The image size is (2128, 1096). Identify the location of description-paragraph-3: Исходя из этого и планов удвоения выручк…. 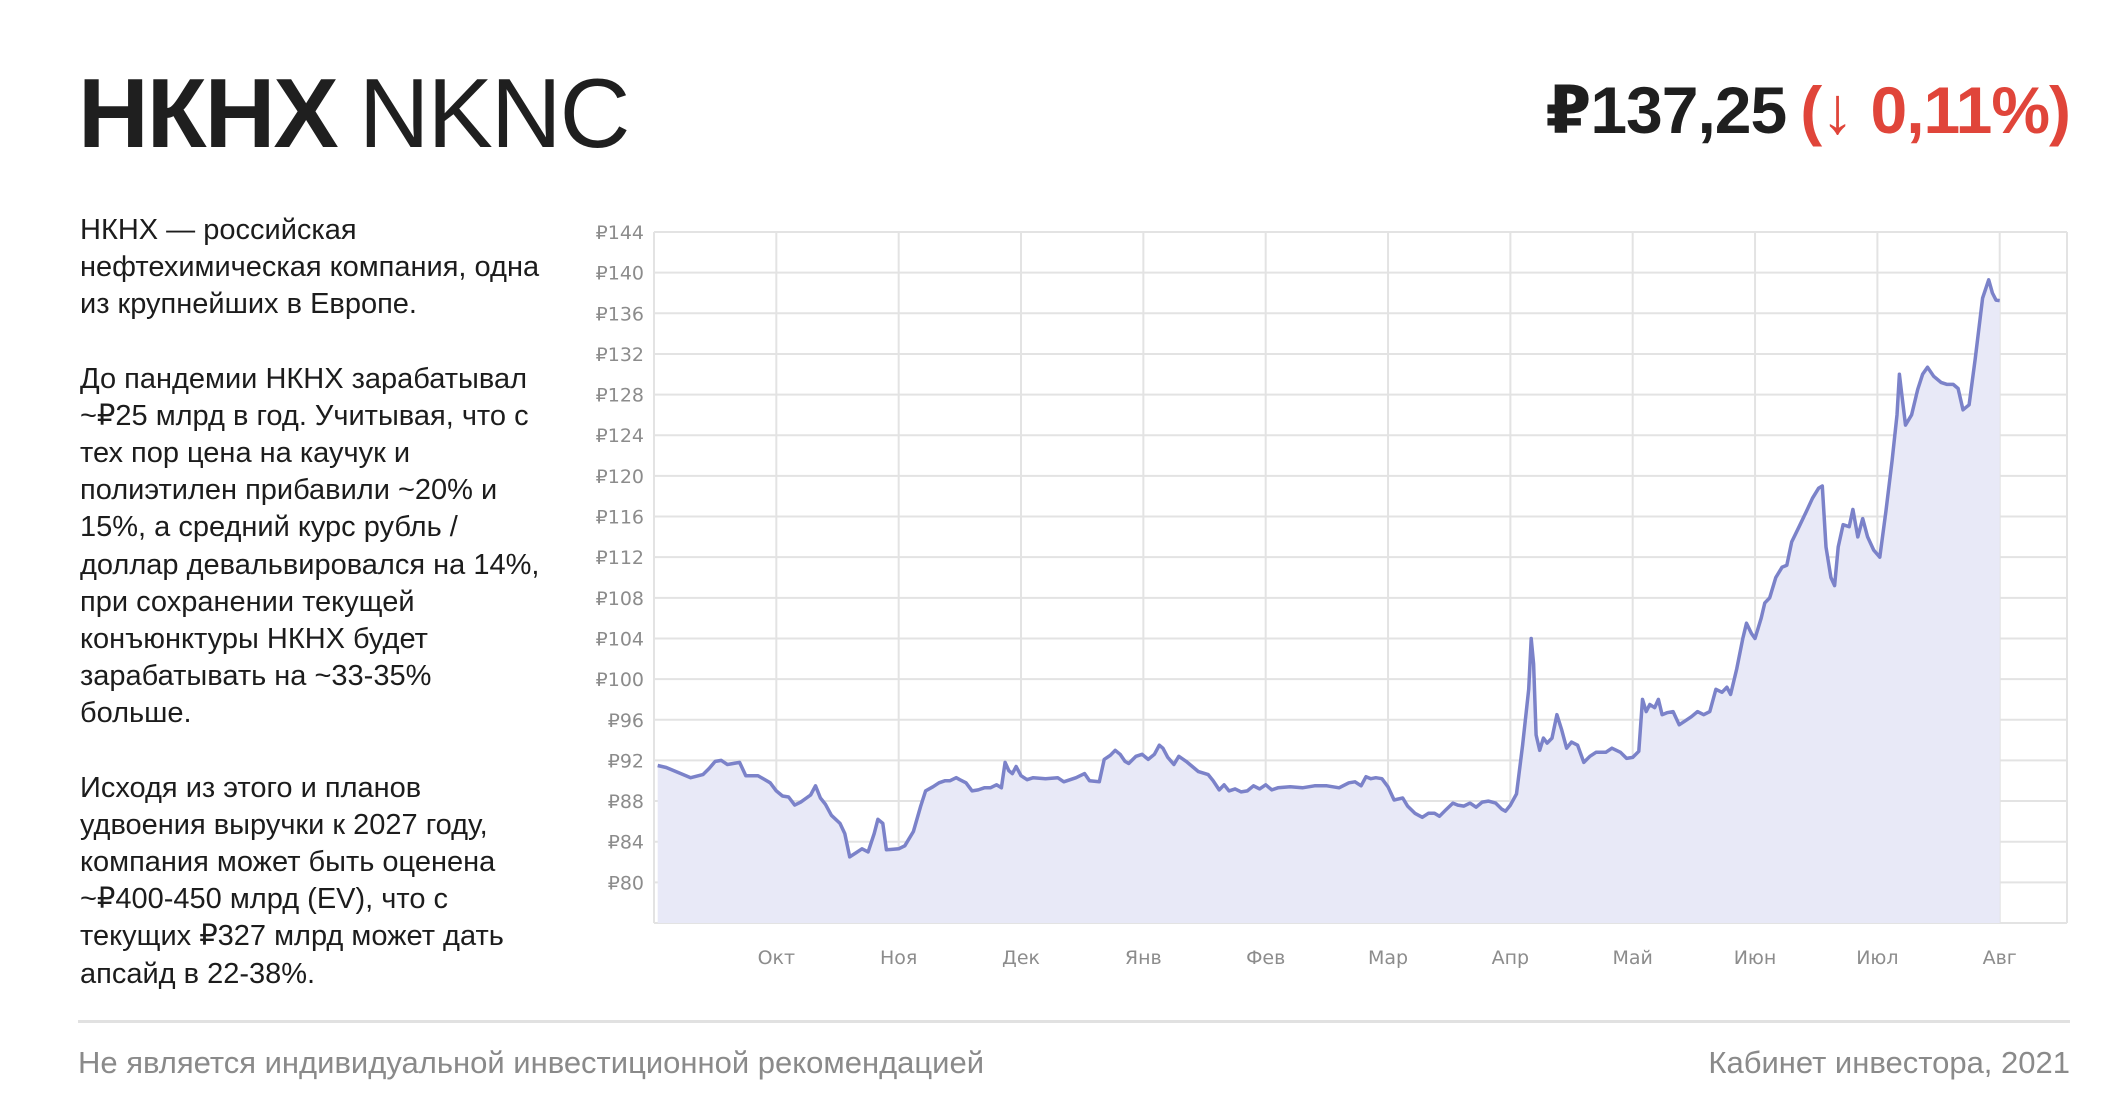
(292, 880).